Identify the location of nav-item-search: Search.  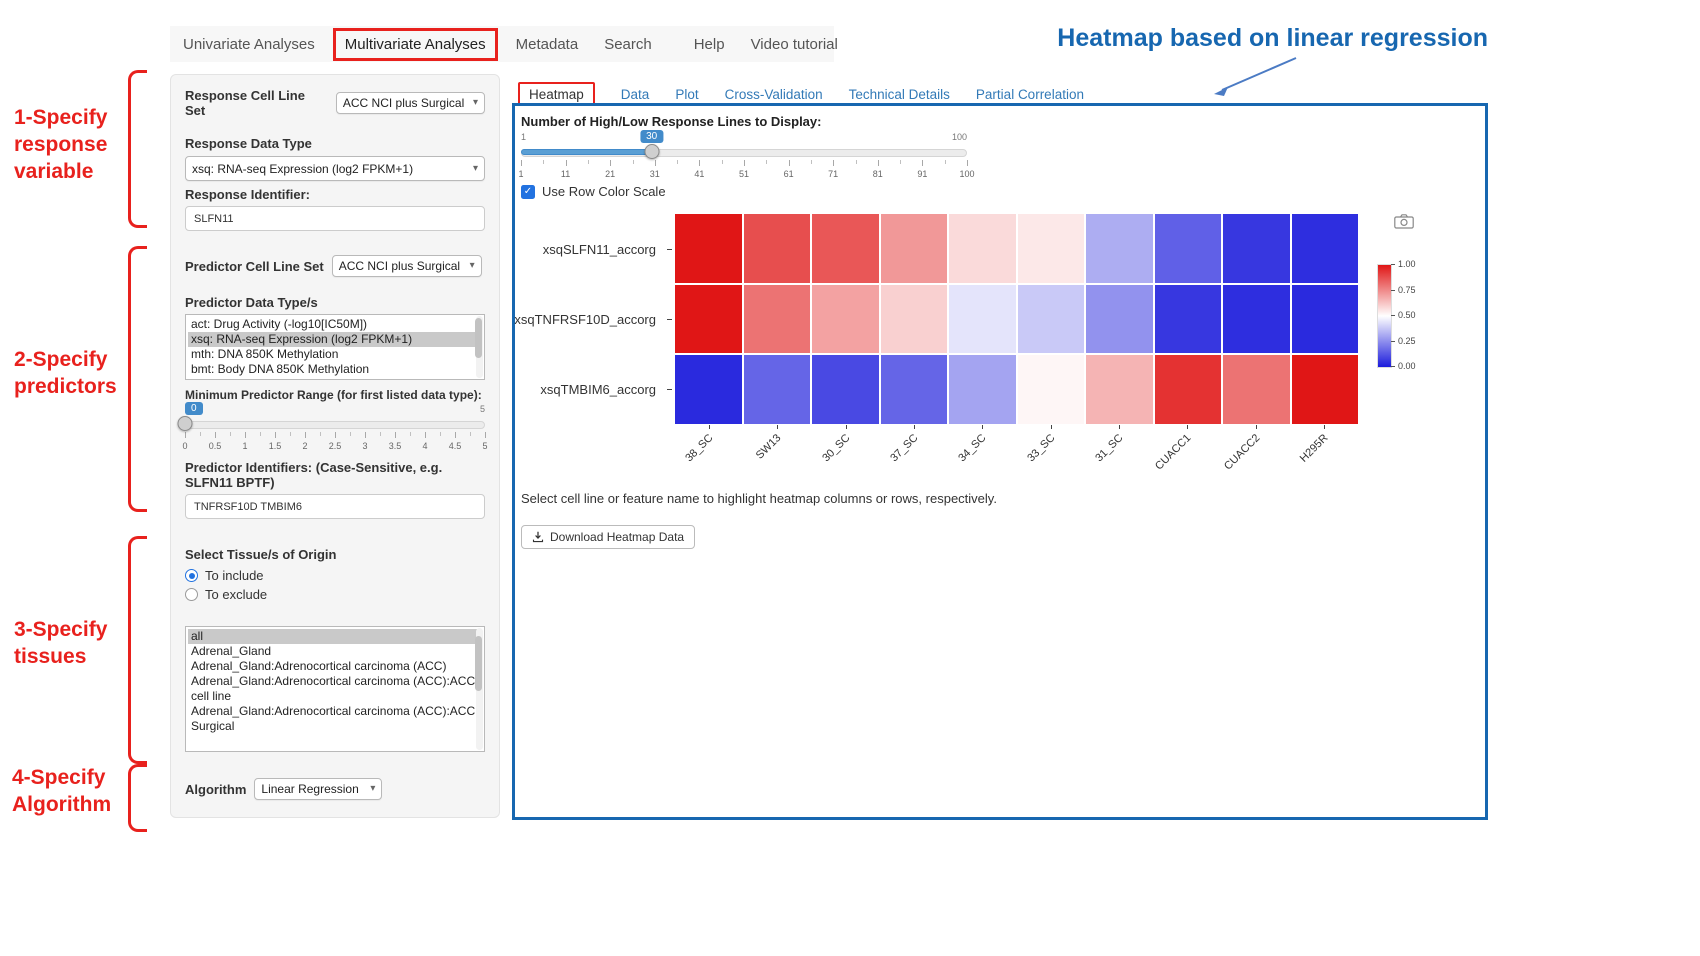
(628, 44).